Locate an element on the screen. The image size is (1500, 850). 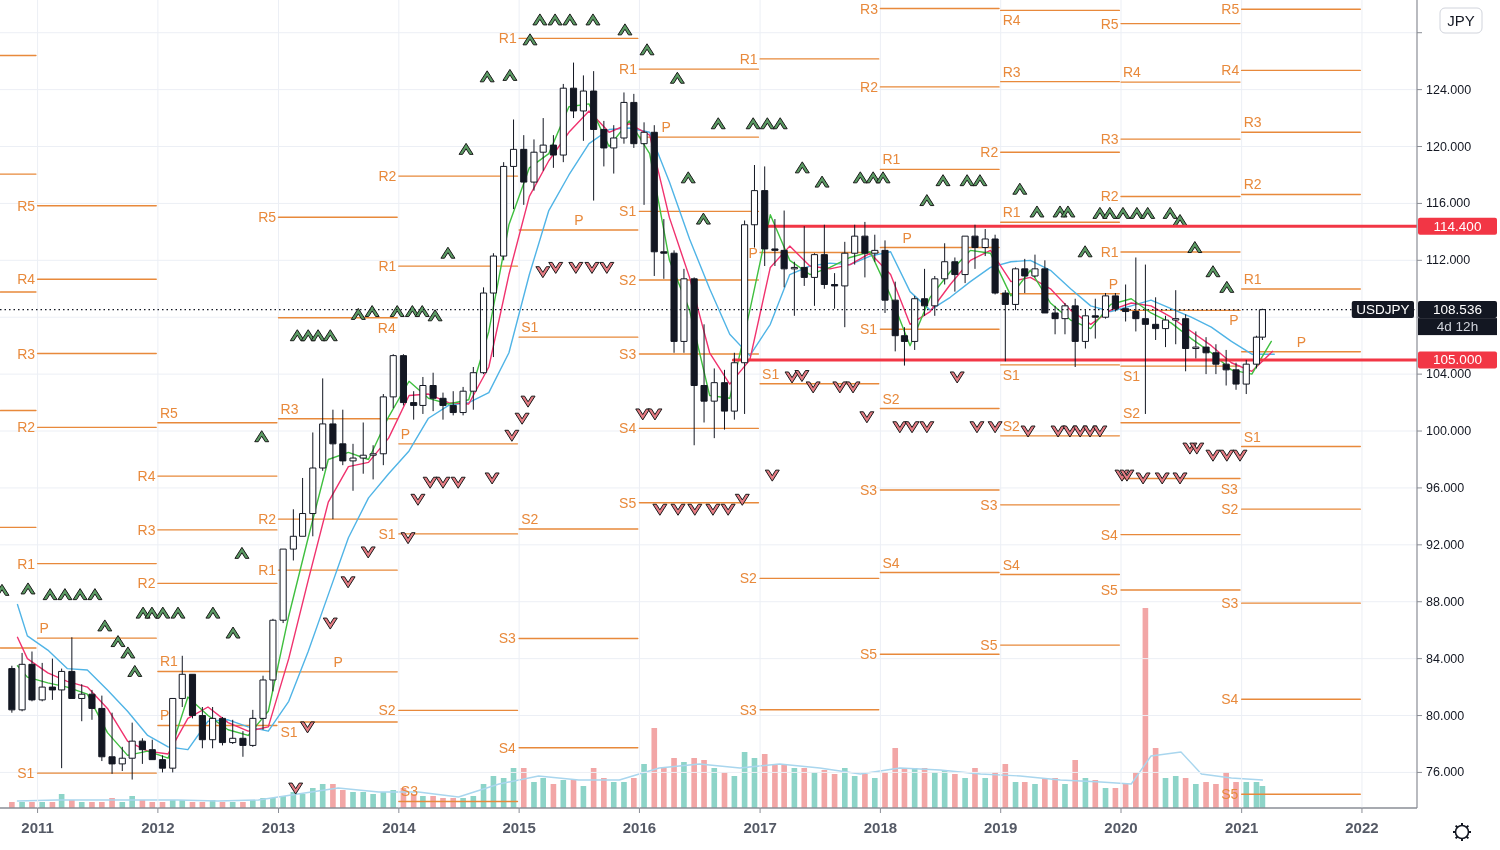
text: 4d 12h is located at coordinates (1457, 327).